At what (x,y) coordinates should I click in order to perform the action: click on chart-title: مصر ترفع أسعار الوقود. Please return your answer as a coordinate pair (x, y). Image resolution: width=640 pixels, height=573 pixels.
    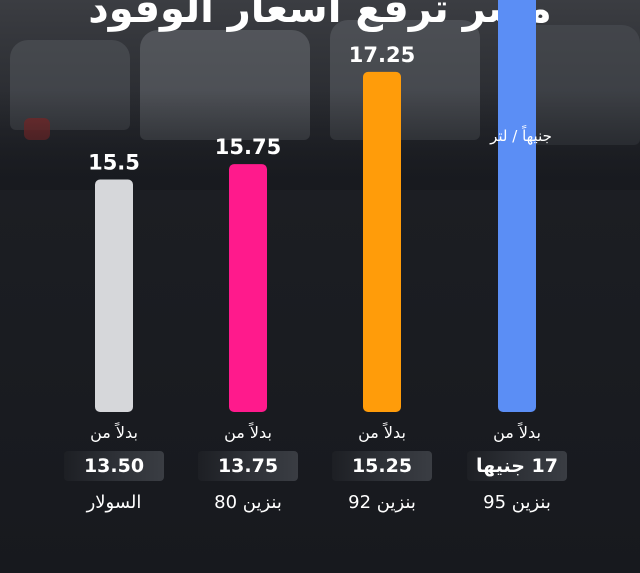
    Looking at the image, I should click on (320, 16).